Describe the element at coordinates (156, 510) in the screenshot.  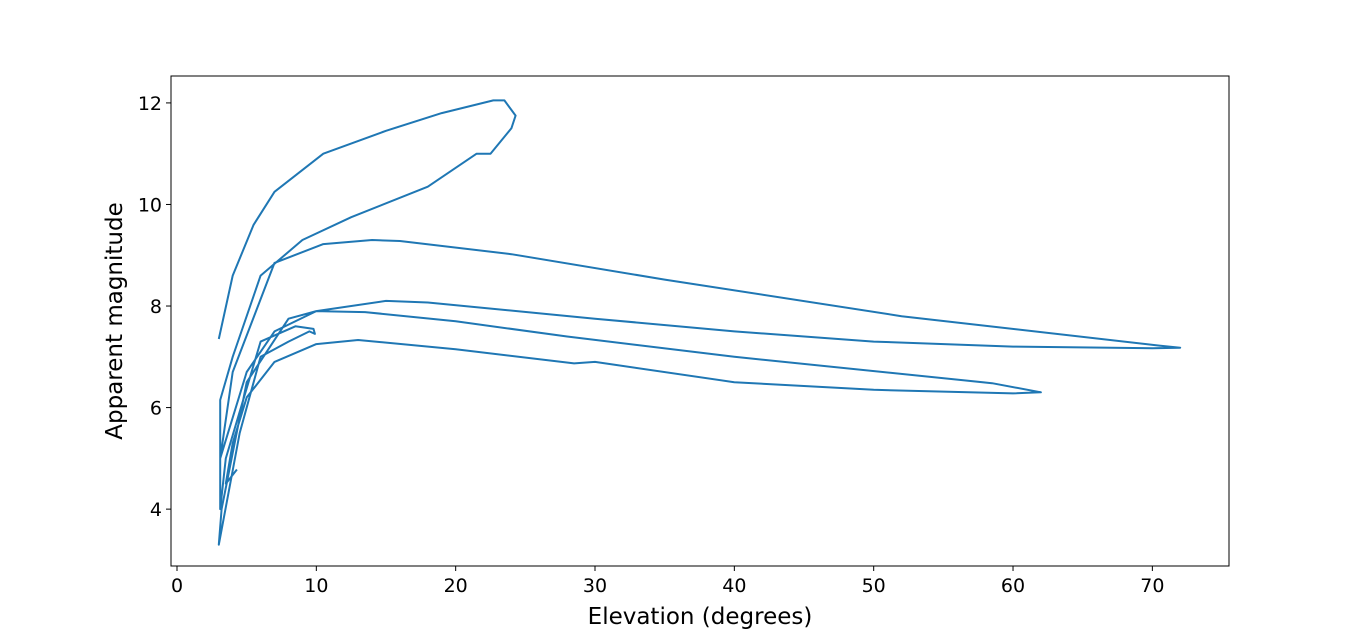
I see `y-tick-label: 4` at that location.